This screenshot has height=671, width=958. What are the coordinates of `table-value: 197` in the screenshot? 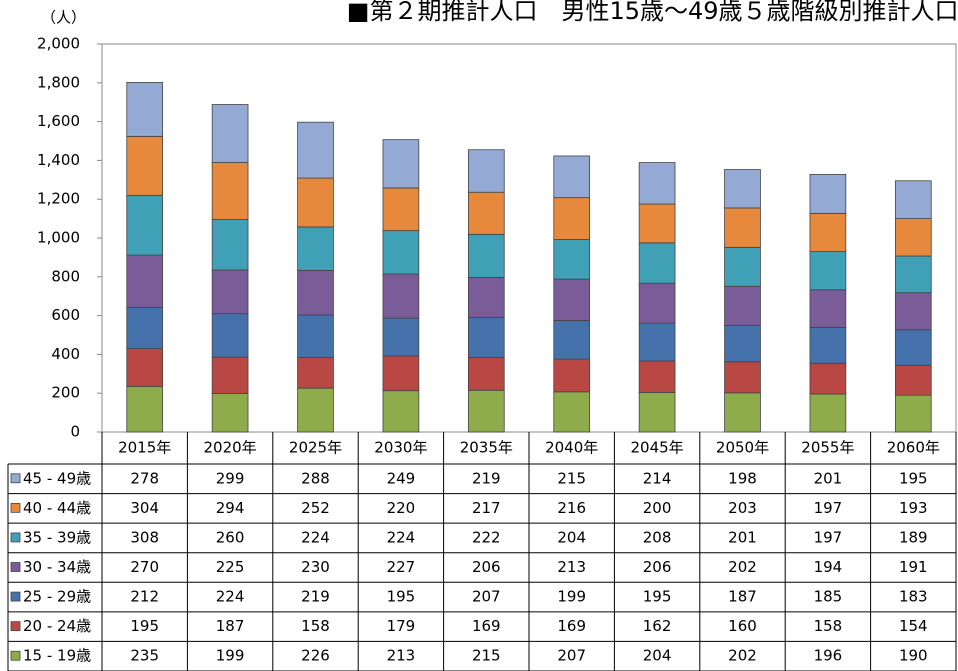 It's located at (828, 537).